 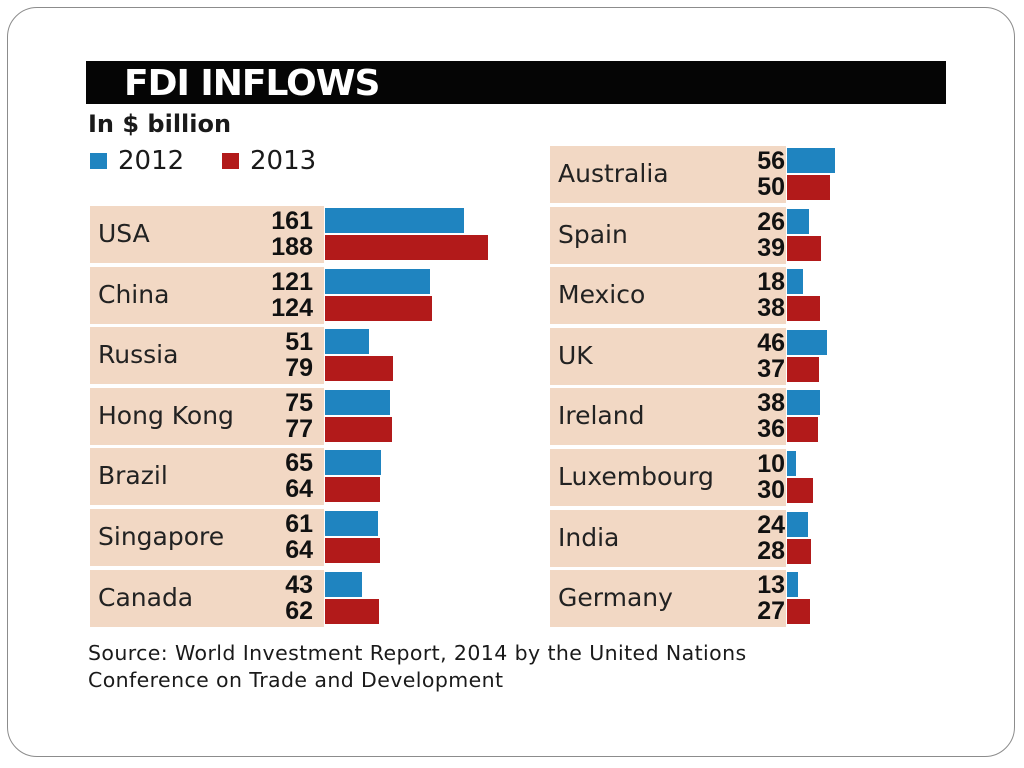 I want to click on bar-russia-2012, so click(x=347, y=341).